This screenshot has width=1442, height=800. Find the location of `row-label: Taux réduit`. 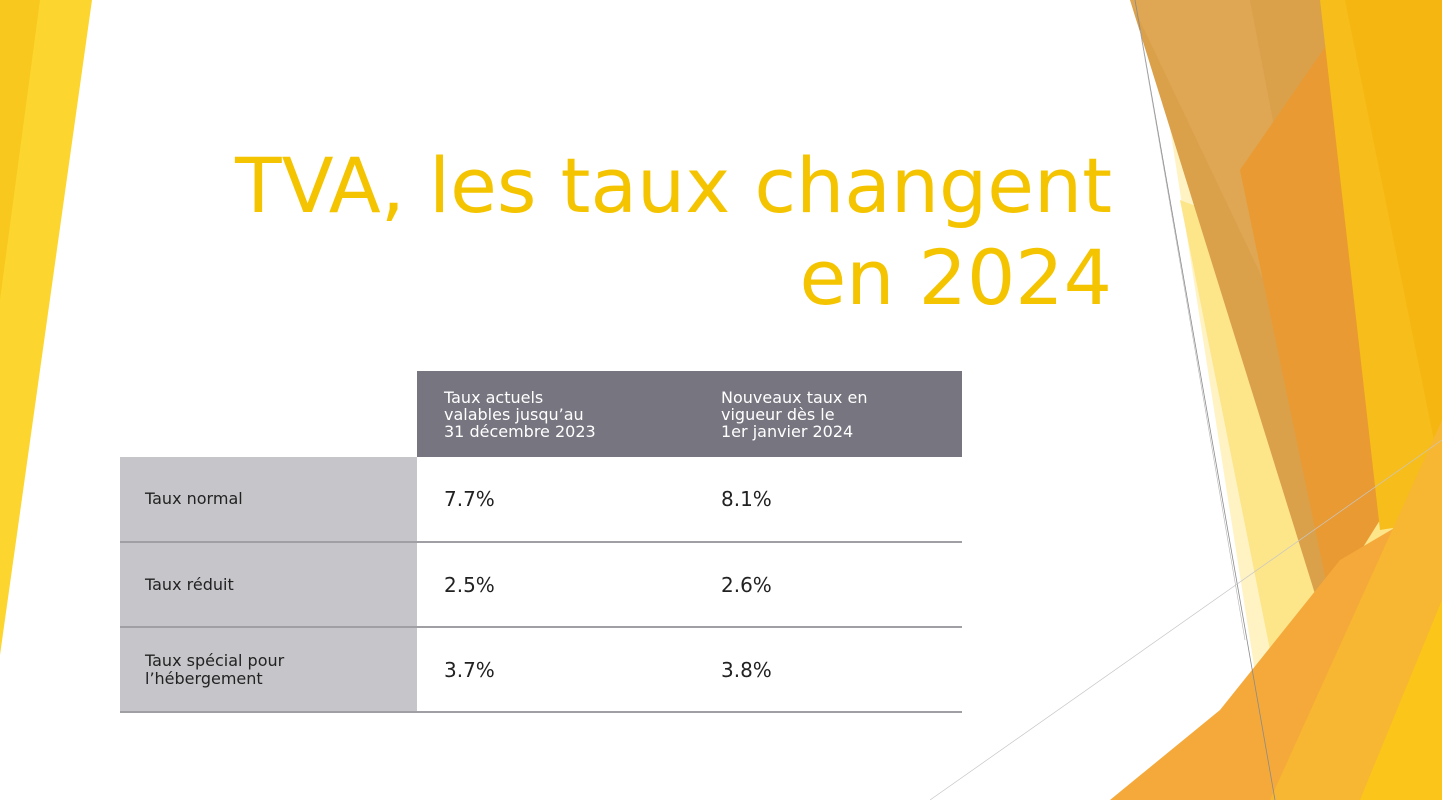

row-label: Taux réduit is located at coordinates (268, 585).